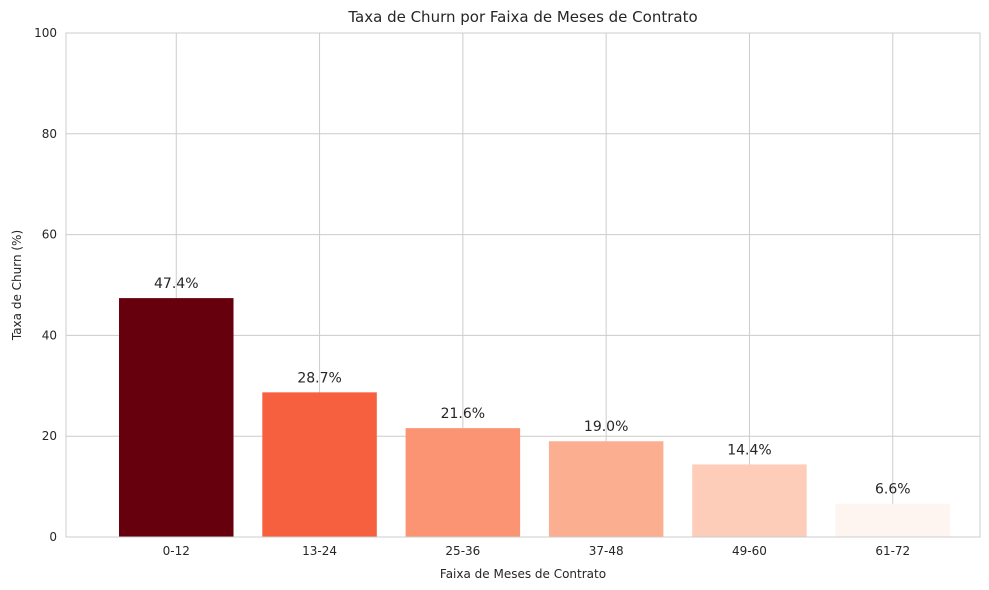 This screenshot has width=989, height=590. What do you see at coordinates (17, 285) in the screenshot?
I see `y-axis-label: Taxa de Churn (%)` at bounding box center [17, 285].